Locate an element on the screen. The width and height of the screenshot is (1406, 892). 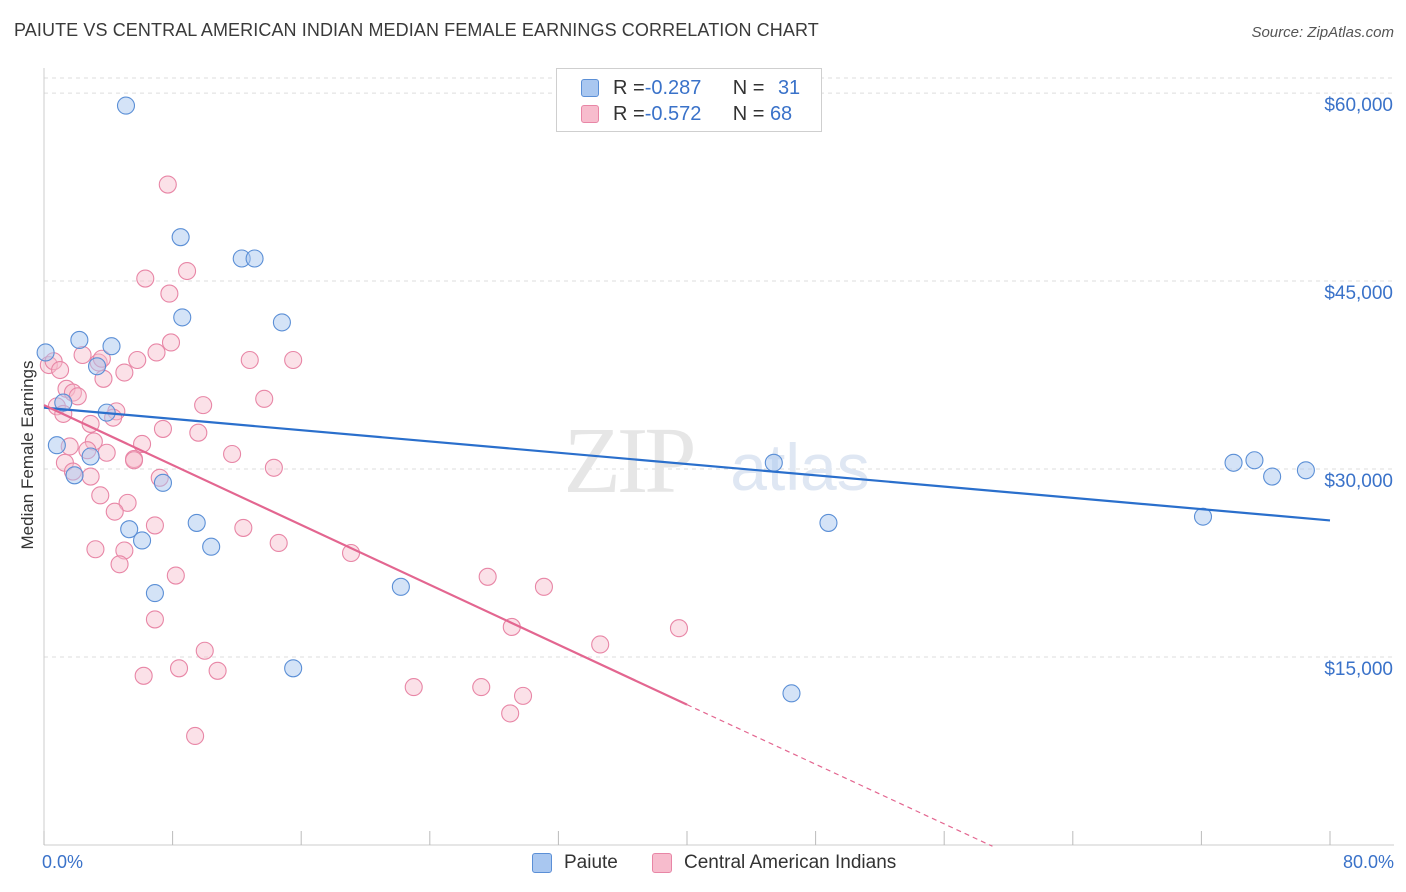
bottom-legend-central: Central American Indians is located at coordinates (774, 863).